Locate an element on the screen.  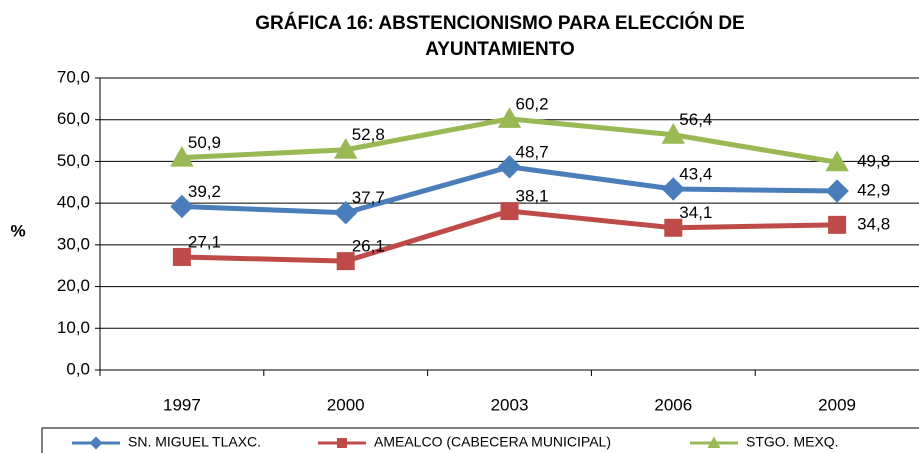
data-label: 43,4 is located at coordinates (695, 173).